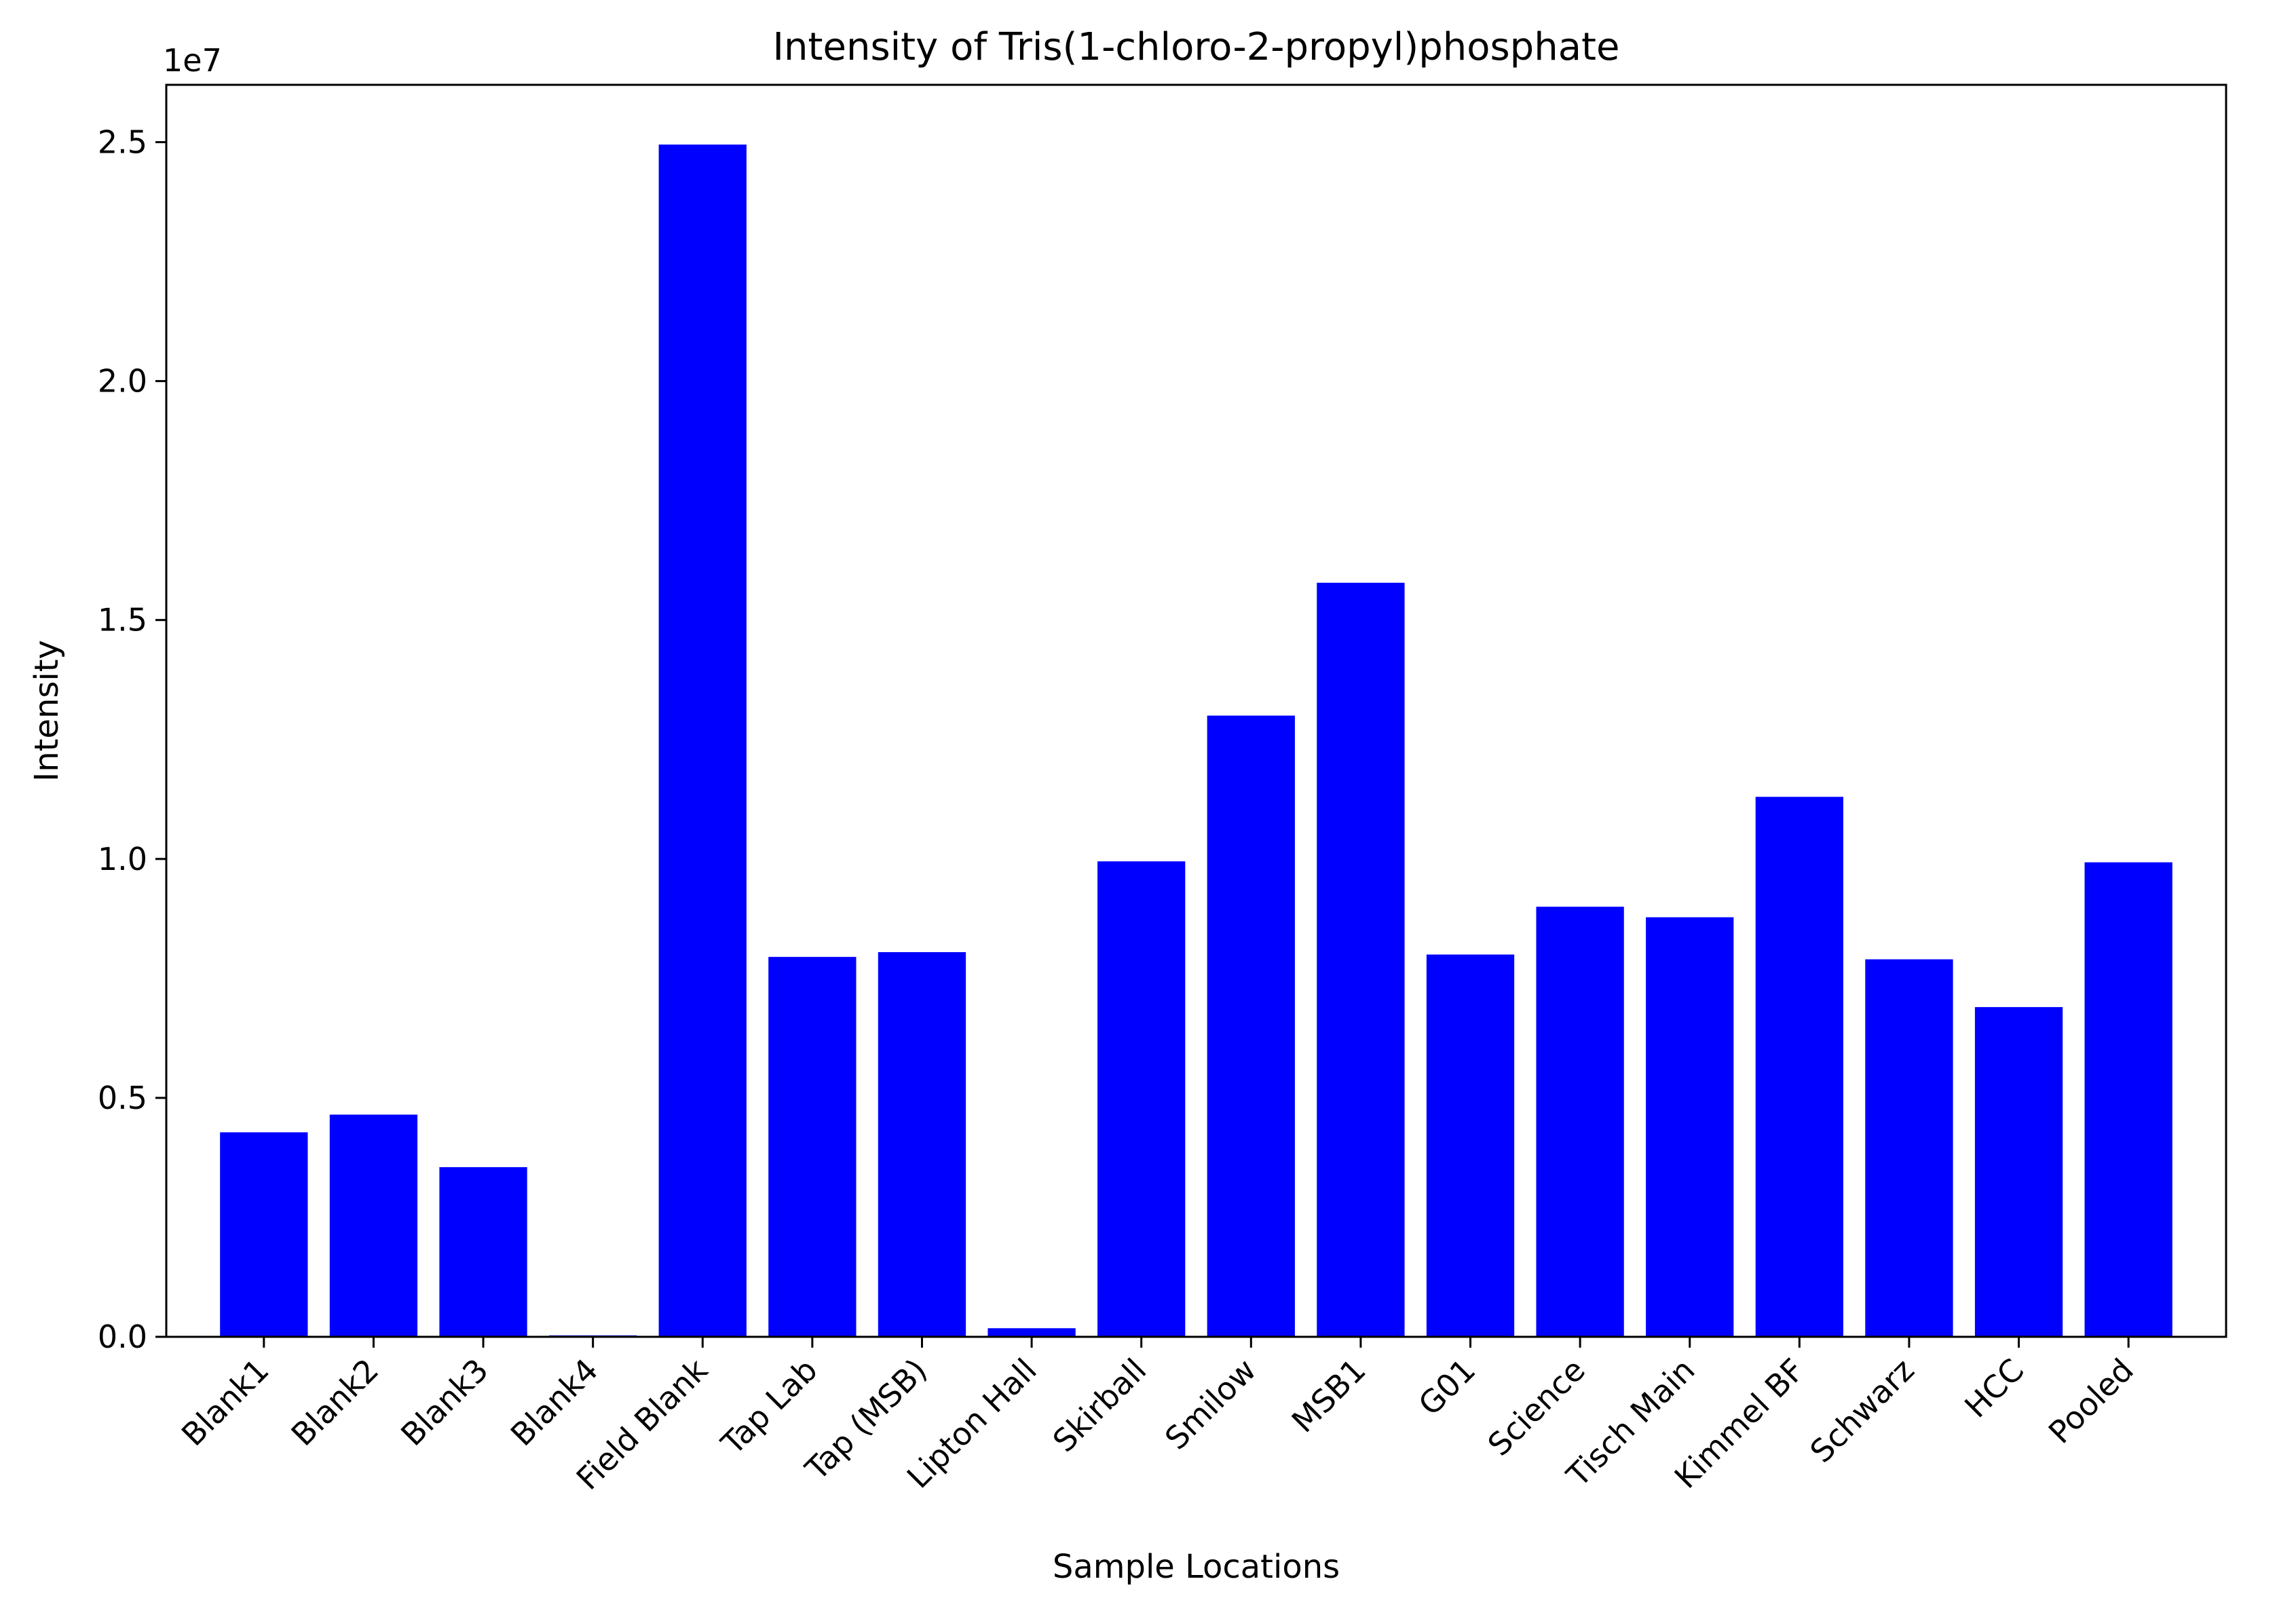  I want to click on x-axis-label: Sample Locations, so click(1196, 1567).